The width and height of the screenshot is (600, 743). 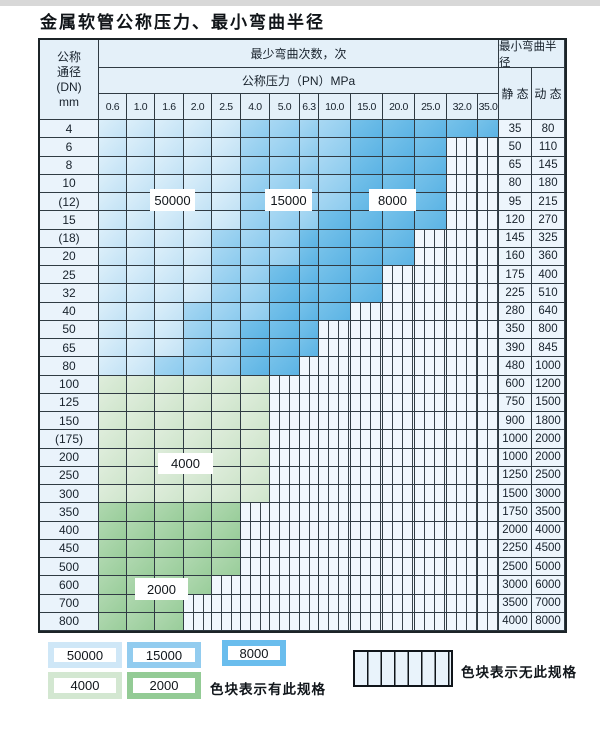 I want to click on static-radius-value: 1500, so click(x=515, y=494).